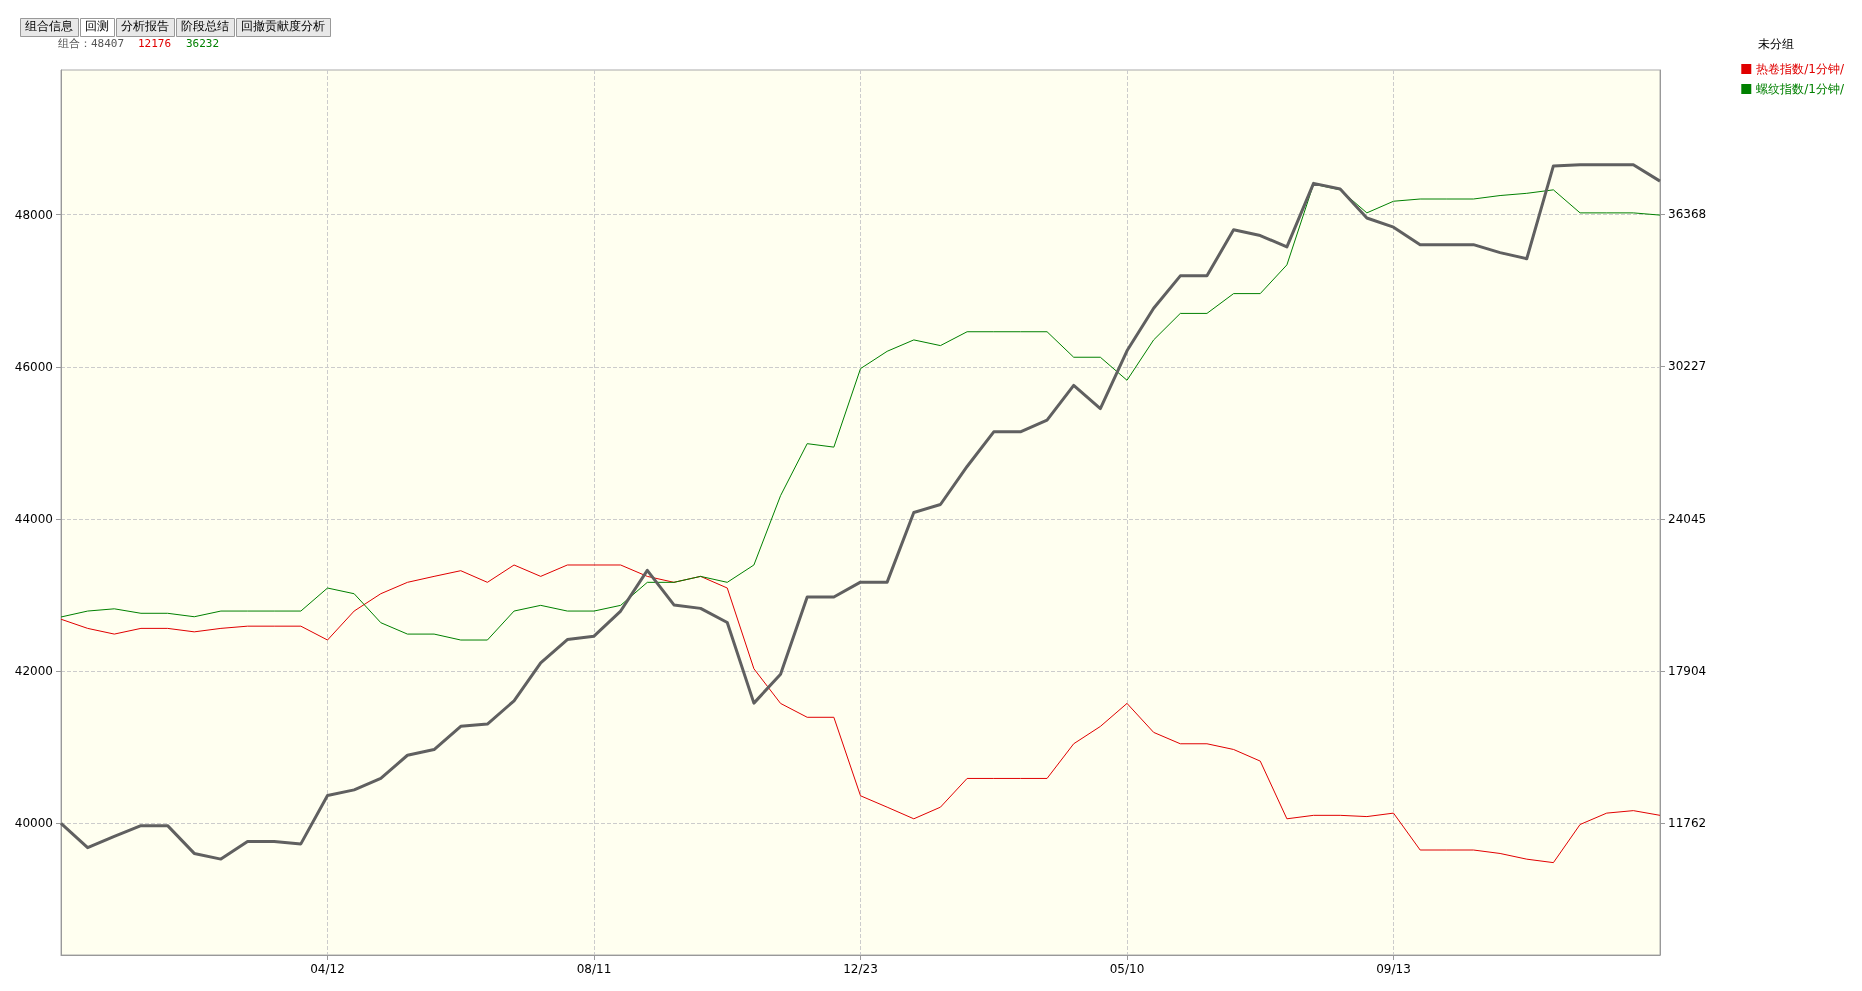 The width and height of the screenshot is (1862, 991). What do you see at coordinates (1687, 214) in the screenshot?
I see `y2-tick-label: 36368` at bounding box center [1687, 214].